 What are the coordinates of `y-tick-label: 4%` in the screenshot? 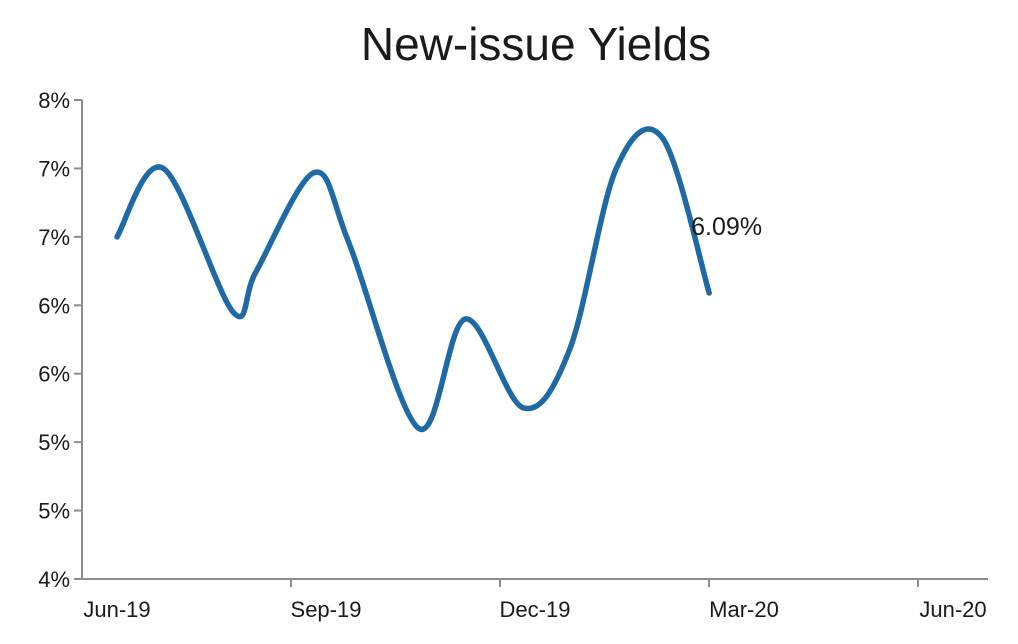 It's located at (54, 579).